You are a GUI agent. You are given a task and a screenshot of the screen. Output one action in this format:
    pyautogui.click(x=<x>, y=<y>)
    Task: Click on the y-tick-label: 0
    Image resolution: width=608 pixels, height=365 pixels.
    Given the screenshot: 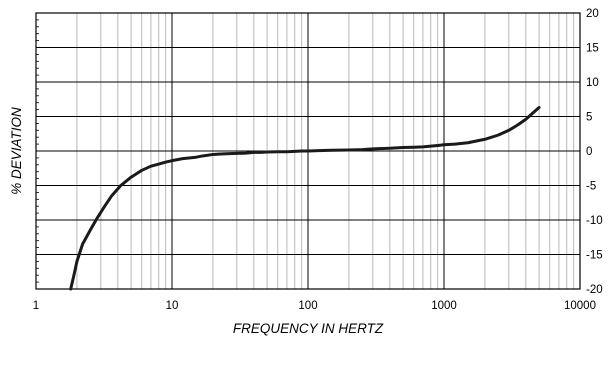 What is the action you would take?
    pyautogui.click(x=589, y=152)
    